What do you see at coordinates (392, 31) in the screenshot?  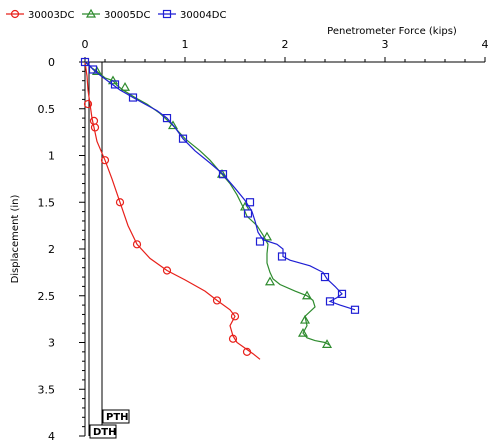 I see `x-axis-label: Penetrometer Force (kips)` at bounding box center [392, 31].